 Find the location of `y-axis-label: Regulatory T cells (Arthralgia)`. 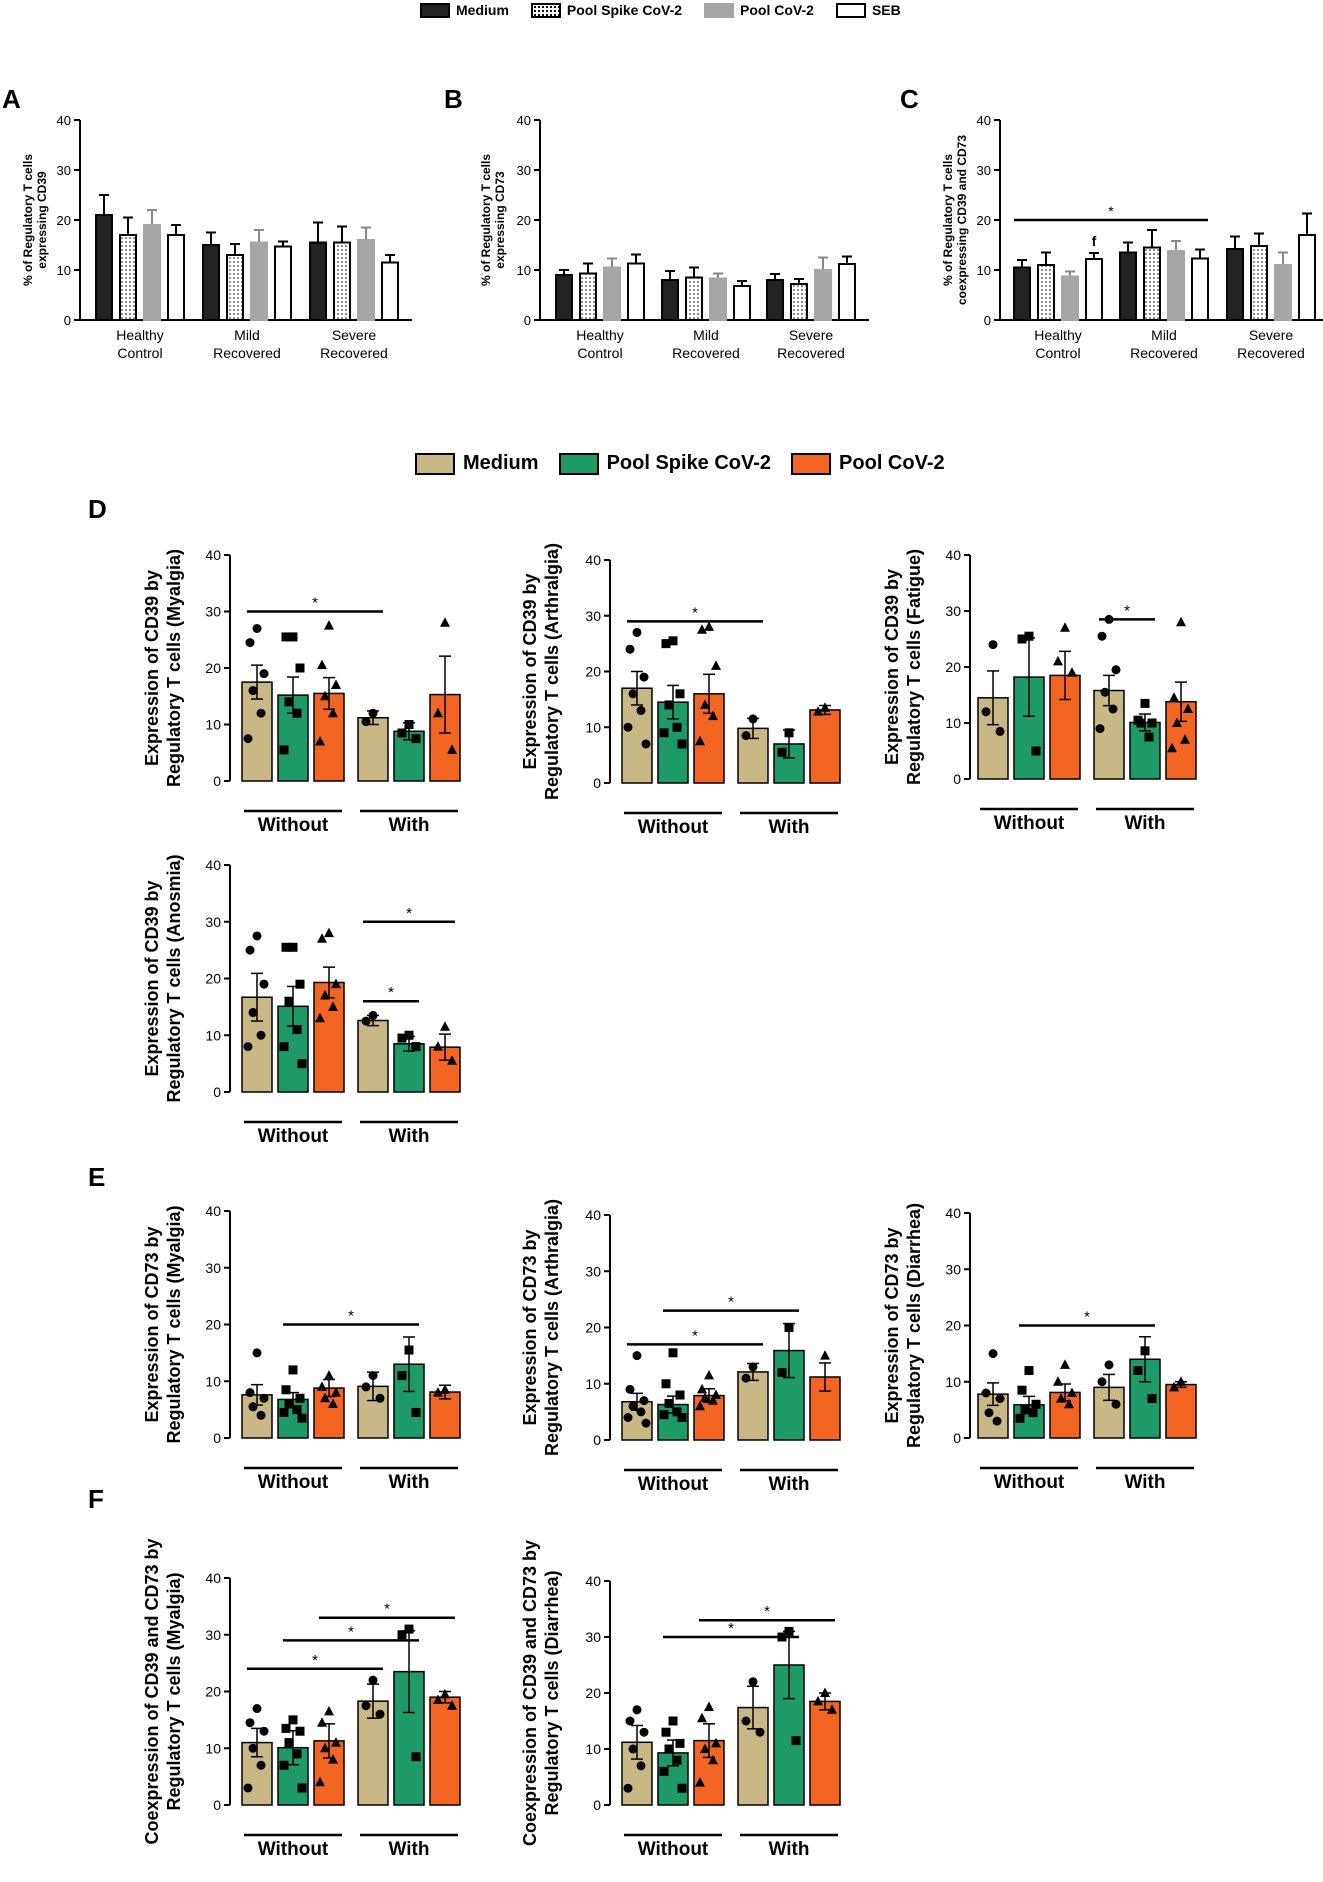

y-axis-label: Regulatory T cells (Arthralgia) is located at coordinates (552, 671).